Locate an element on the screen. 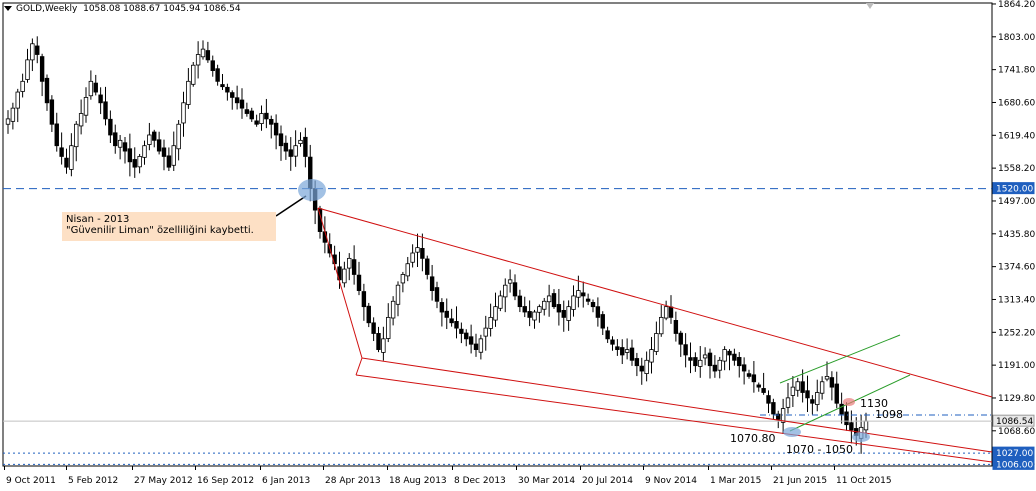 This screenshot has height=491, width=1036. date-tick-label: 20 Jul 2014 is located at coordinates (607, 481).